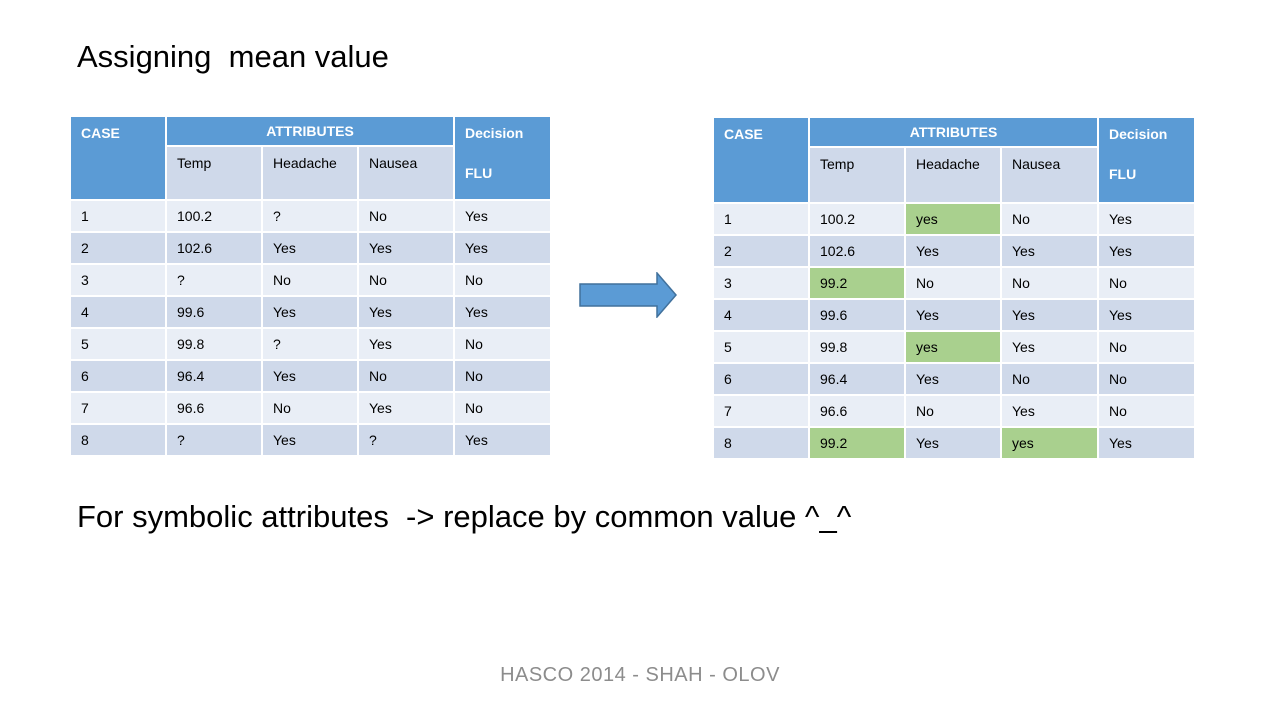 The width and height of the screenshot is (1280, 720). Describe the element at coordinates (761, 160) in the screenshot. I see `header-case: CASE` at that location.